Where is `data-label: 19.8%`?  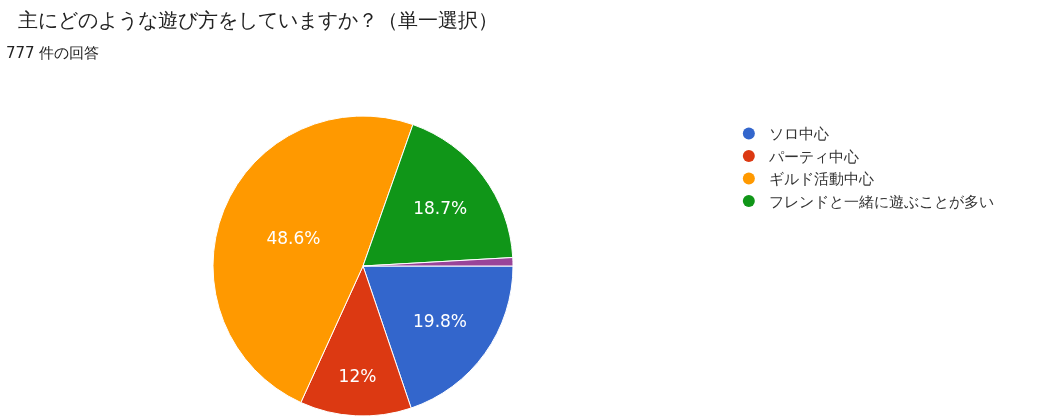
data-label: 19.8% is located at coordinates (440, 321).